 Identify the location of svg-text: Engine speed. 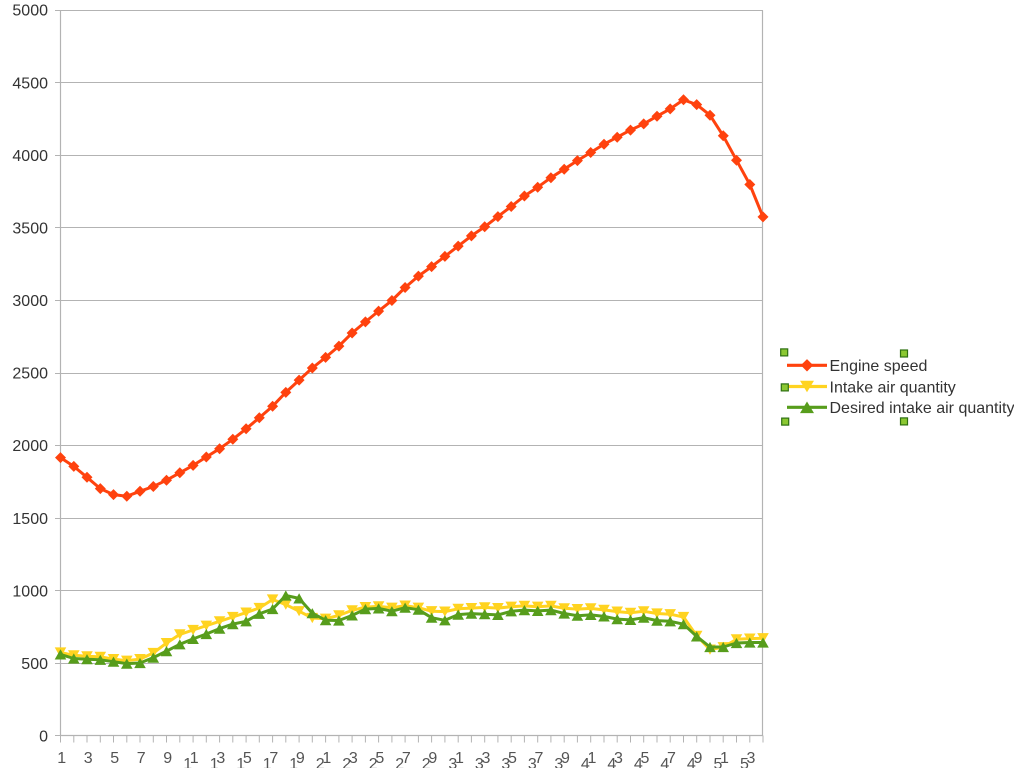
(879, 366).